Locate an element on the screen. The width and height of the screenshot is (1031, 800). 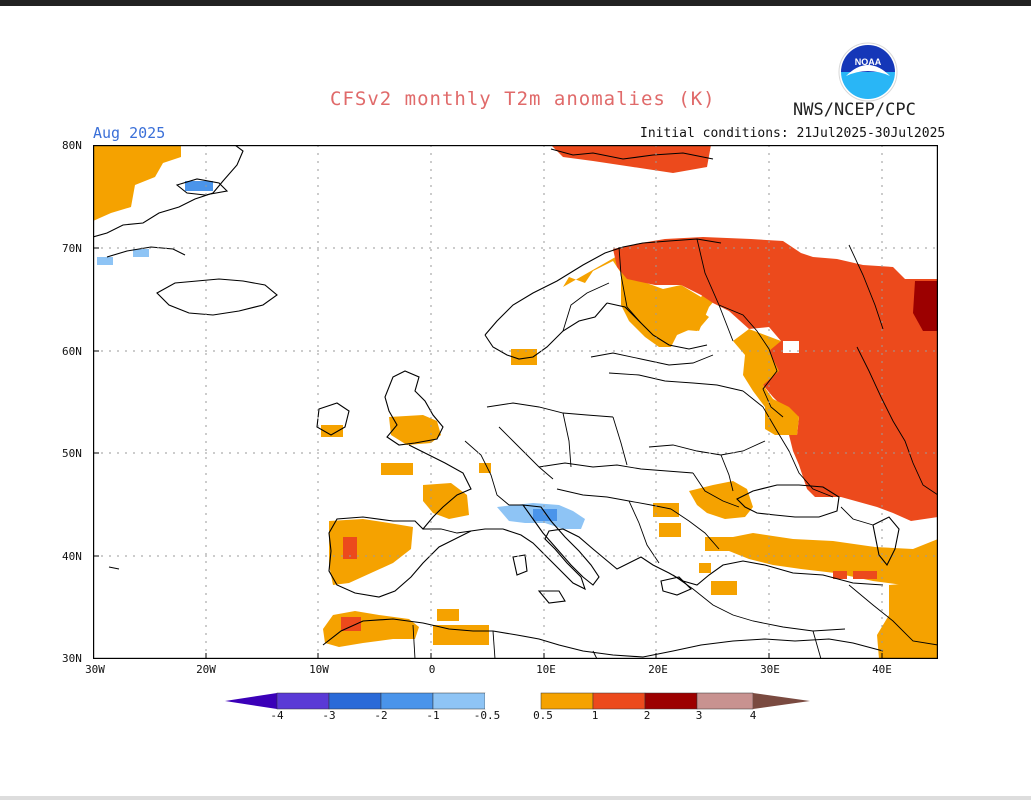
anomaly-region-svalbard is located at coordinates (631, 159).